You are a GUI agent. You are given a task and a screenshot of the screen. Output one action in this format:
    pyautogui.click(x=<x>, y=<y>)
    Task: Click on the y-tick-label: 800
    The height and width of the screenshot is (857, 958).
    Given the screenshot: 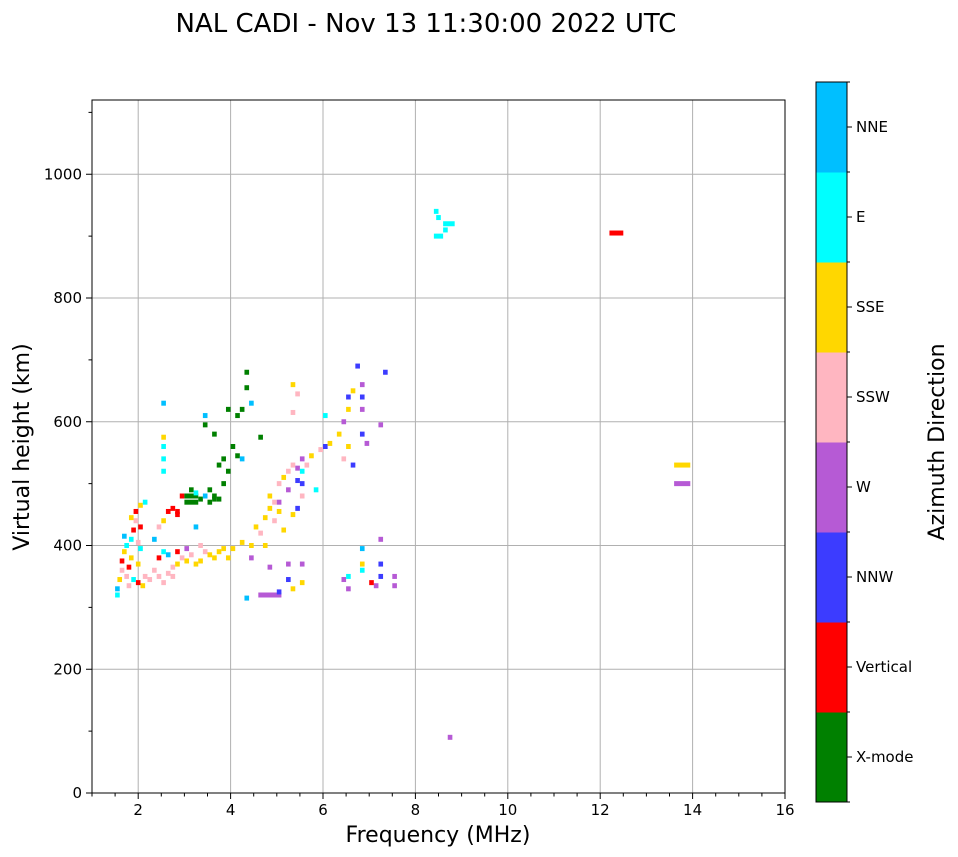 What is the action you would take?
    pyautogui.click(x=67, y=298)
    